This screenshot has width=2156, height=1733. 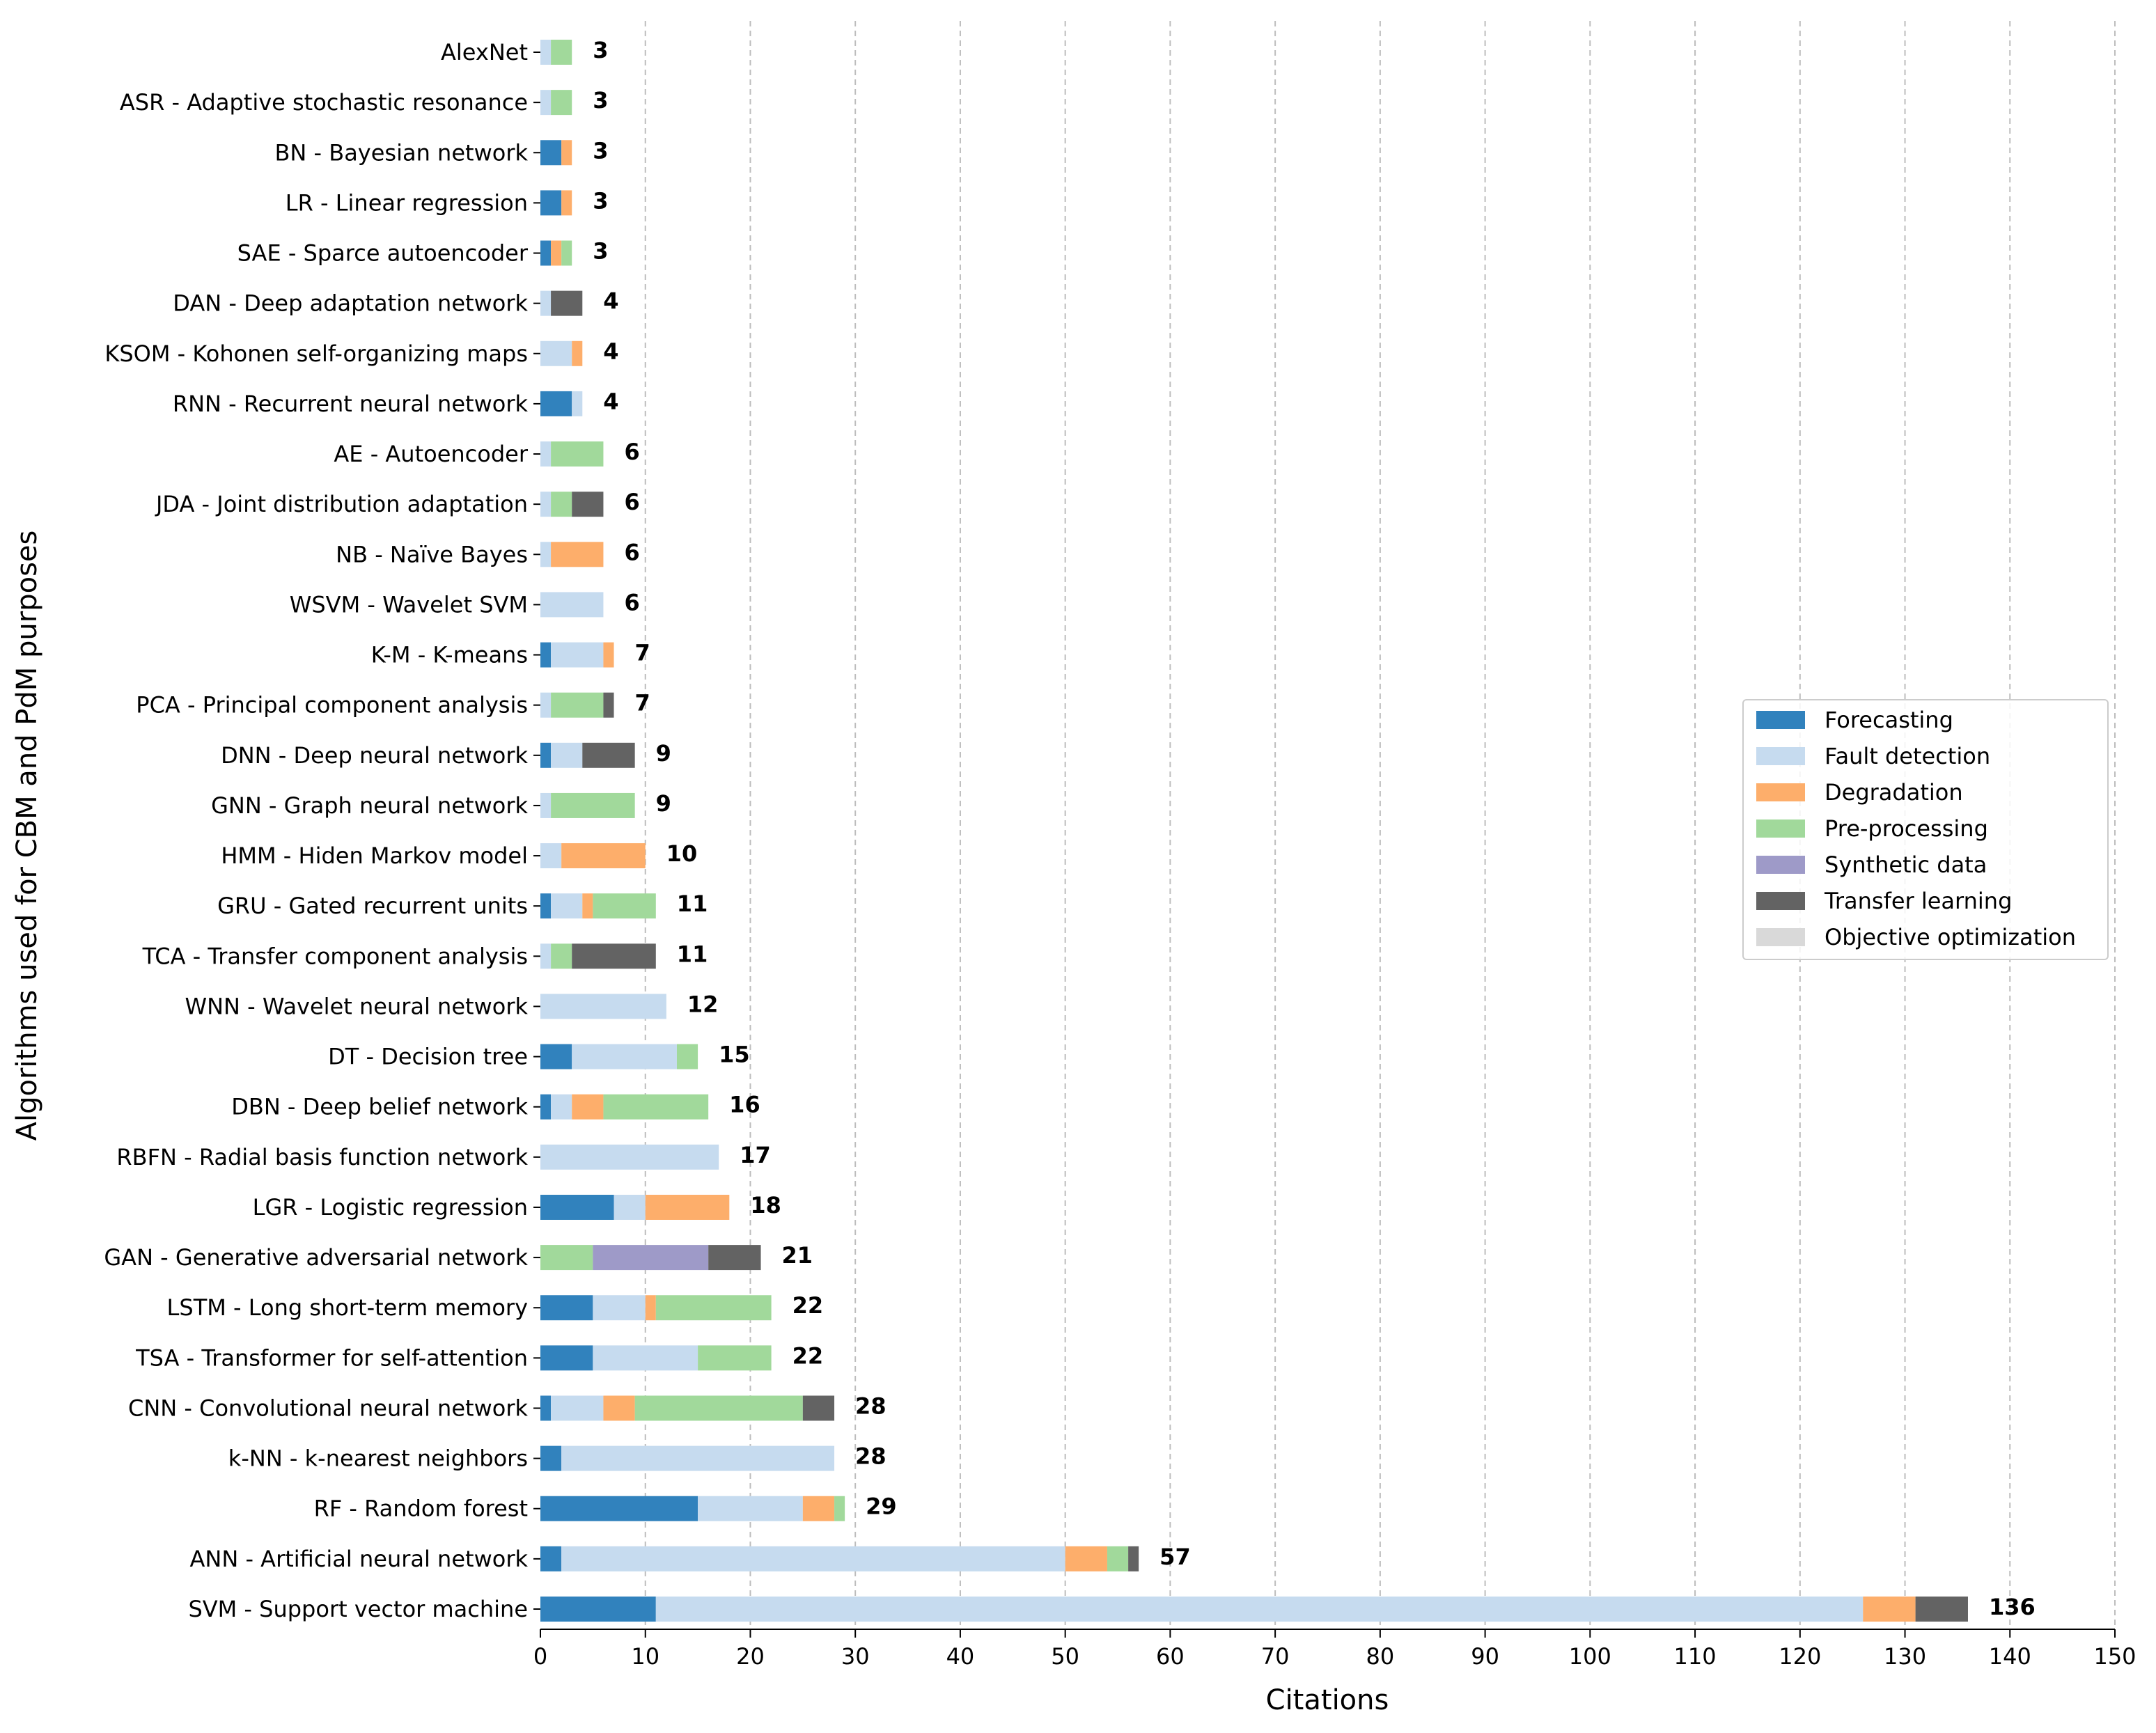 I want to click on category-label: PCA - Principal component analysis, so click(x=332, y=705).